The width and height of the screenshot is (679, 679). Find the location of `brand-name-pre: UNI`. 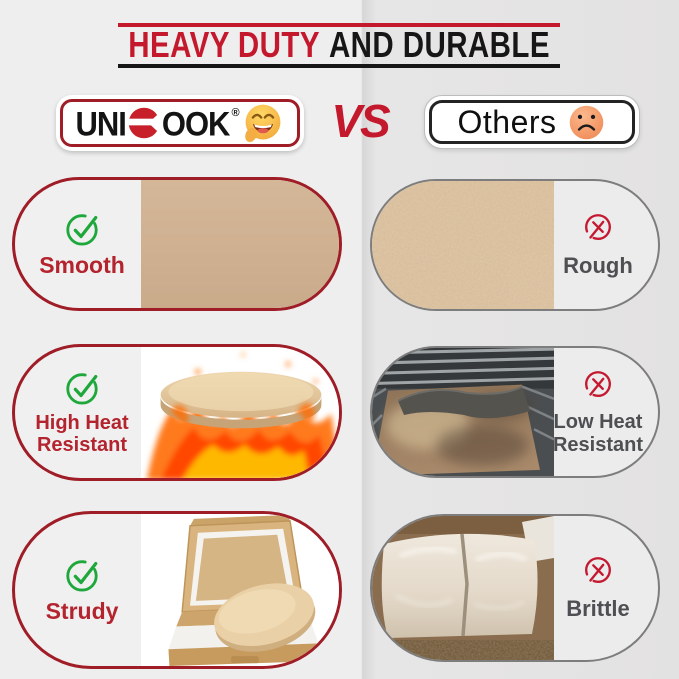

brand-name-pre: UNI is located at coordinates (100, 123).